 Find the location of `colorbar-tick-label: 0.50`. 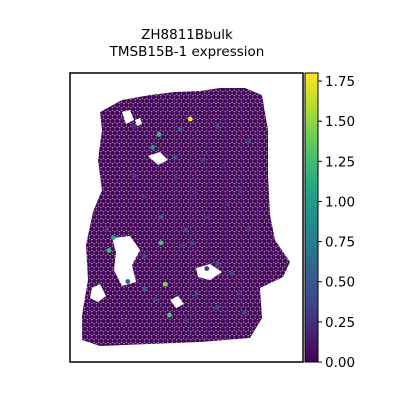

colorbar-tick-label: 0.50 is located at coordinates (340, 283).